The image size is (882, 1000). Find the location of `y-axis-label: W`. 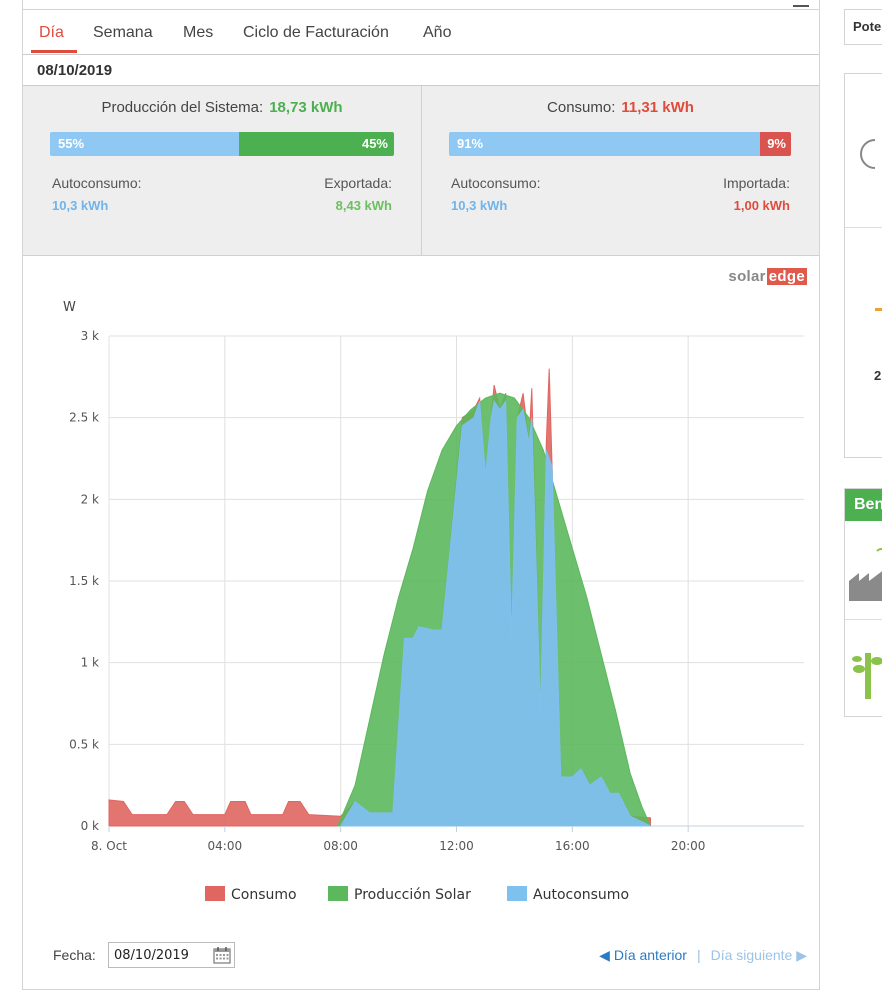

y-axis-label: W is located at coordinates (69, 307).